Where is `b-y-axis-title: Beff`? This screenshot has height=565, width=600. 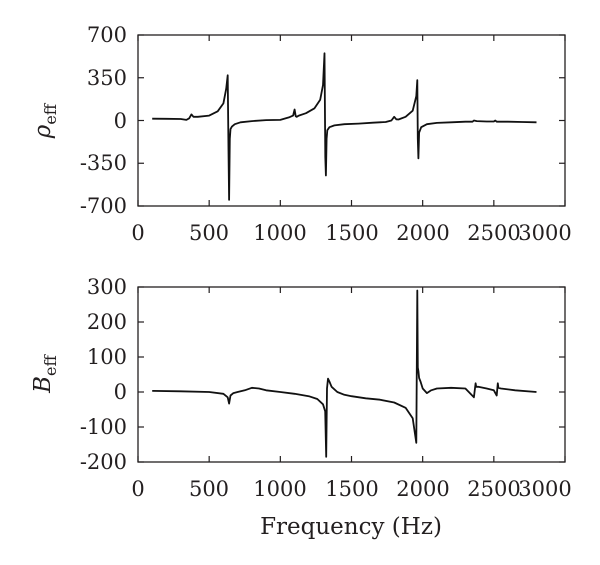 b-y-axis-title: Beff is located at coordinates (45, 374).